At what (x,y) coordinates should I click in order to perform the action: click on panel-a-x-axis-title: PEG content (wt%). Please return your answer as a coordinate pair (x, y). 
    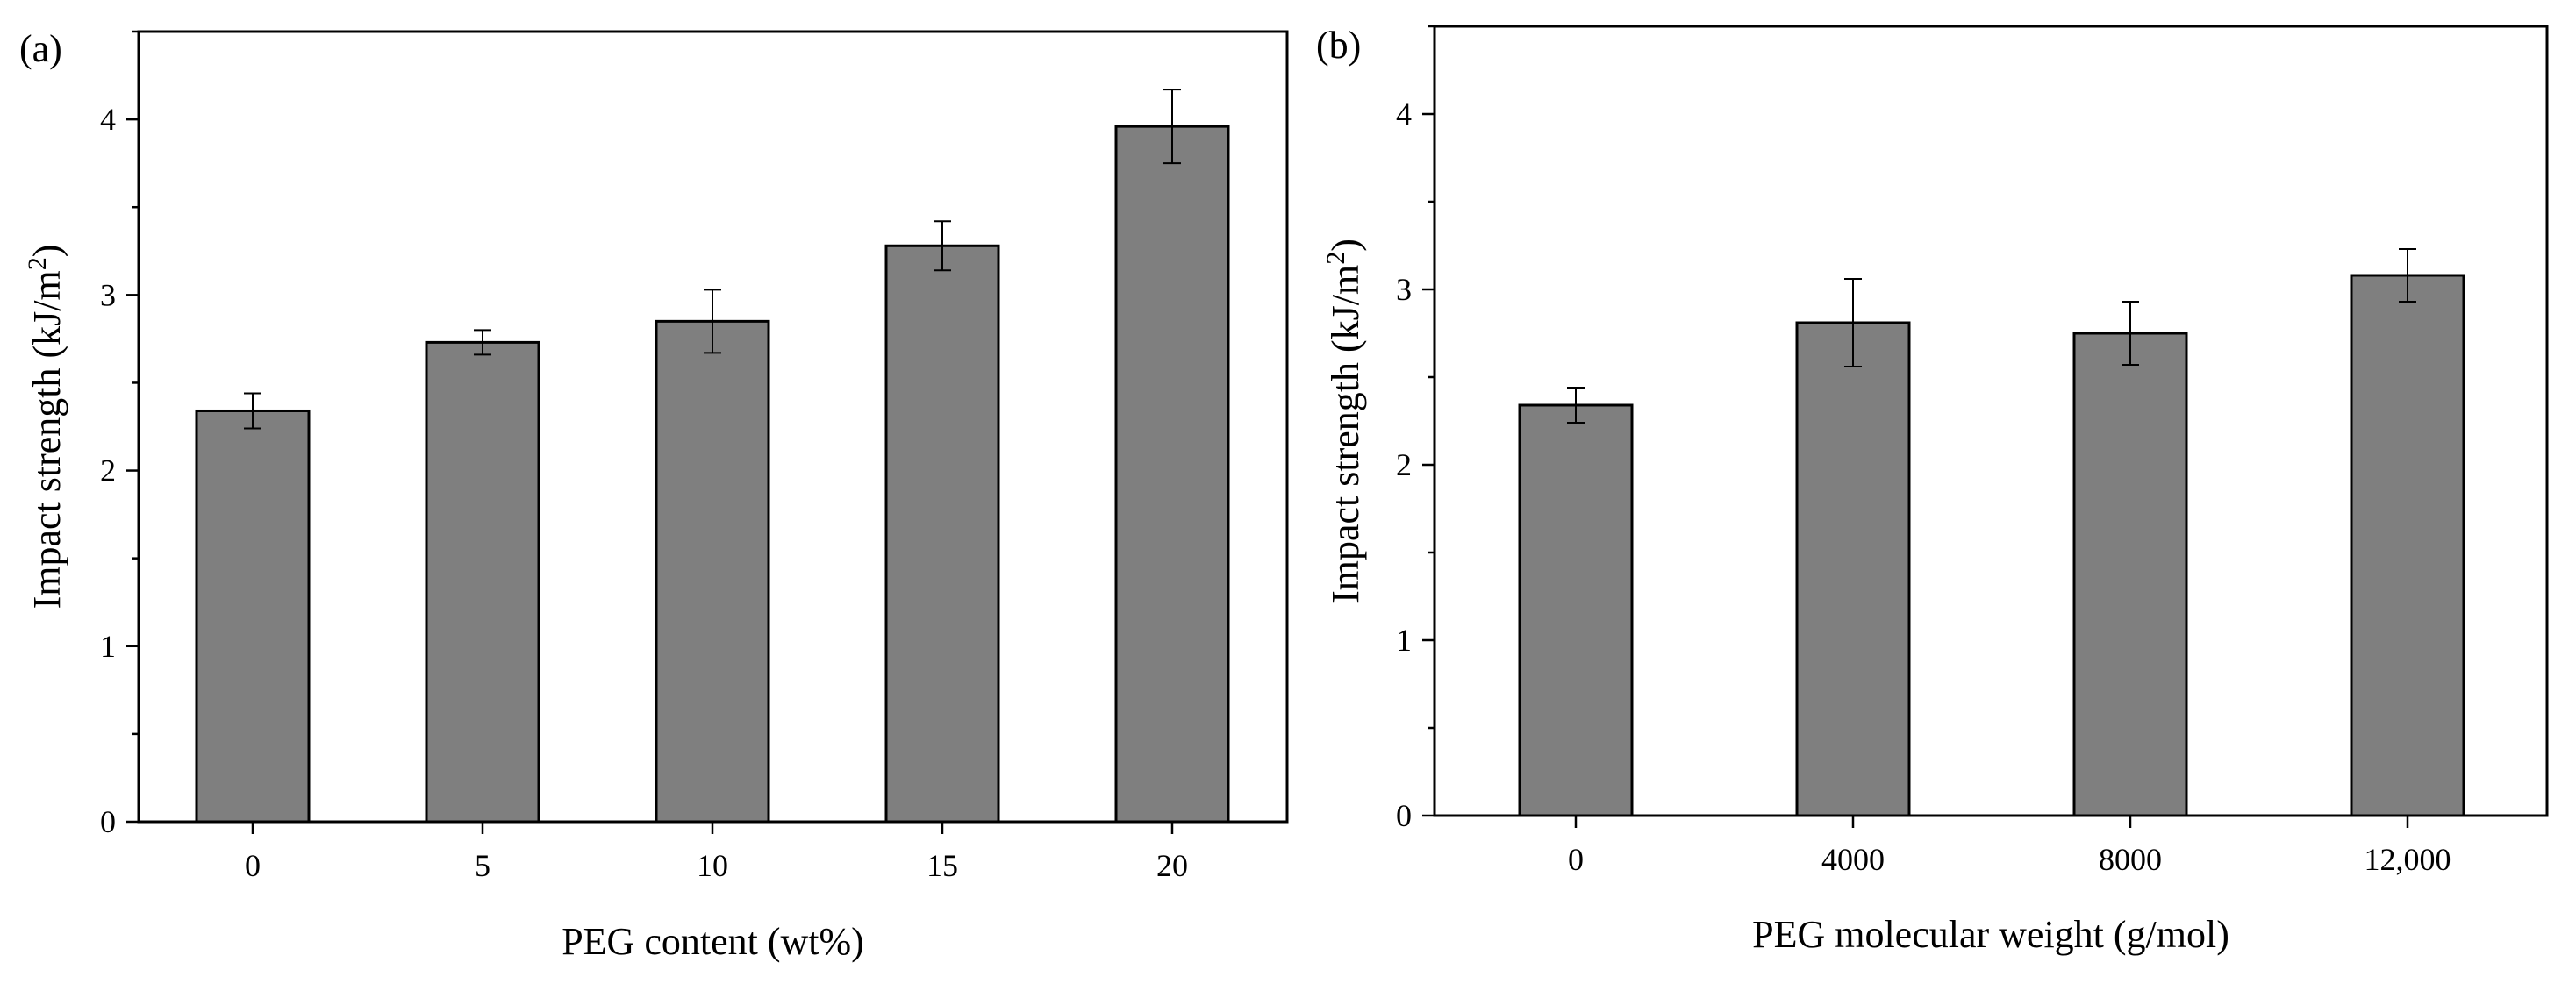
    Looking at the image, I should click on (713, 941).